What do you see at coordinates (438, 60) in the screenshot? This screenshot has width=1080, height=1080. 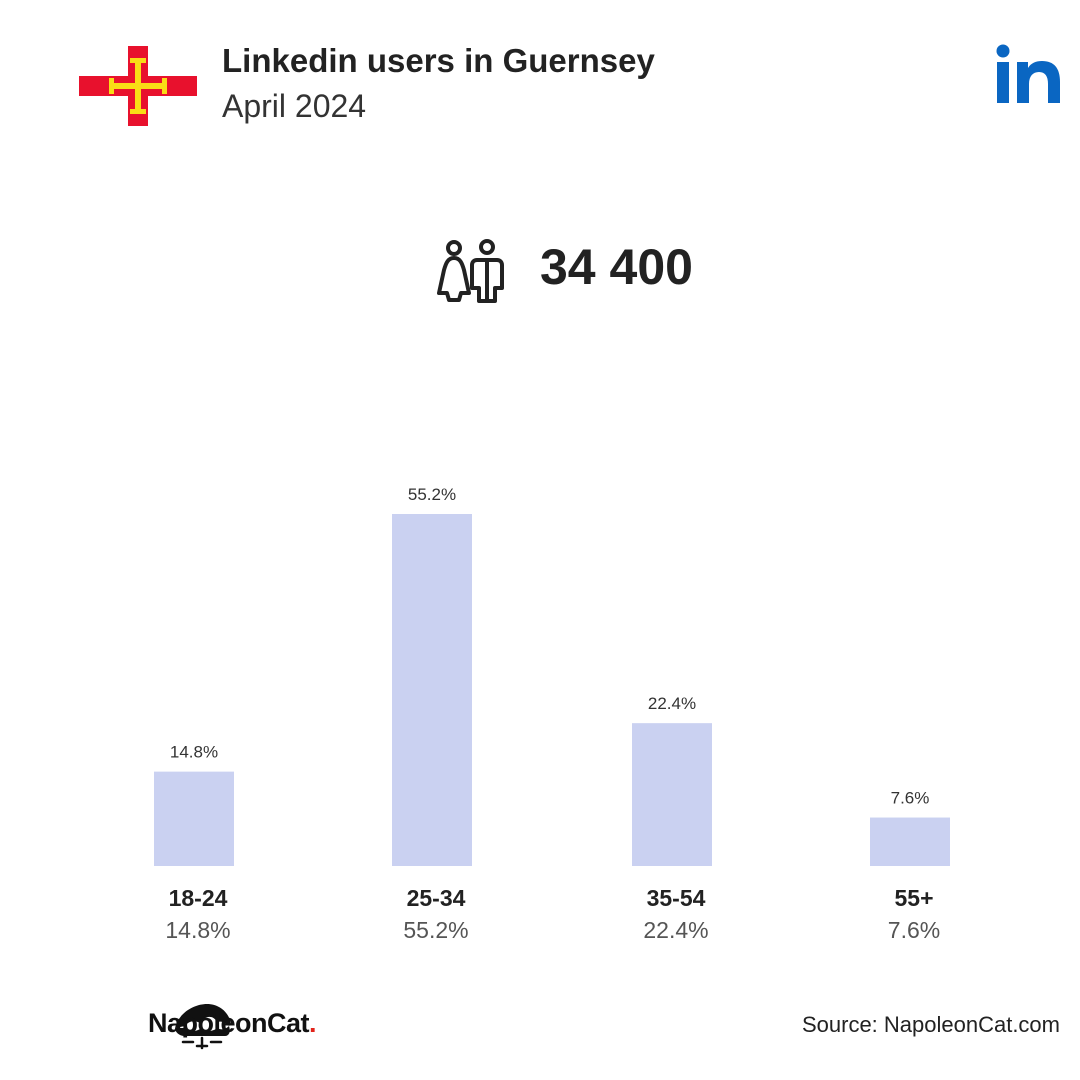 I see `page-title: Linkedin users in Guernsey` at bounding box center [438, 60].